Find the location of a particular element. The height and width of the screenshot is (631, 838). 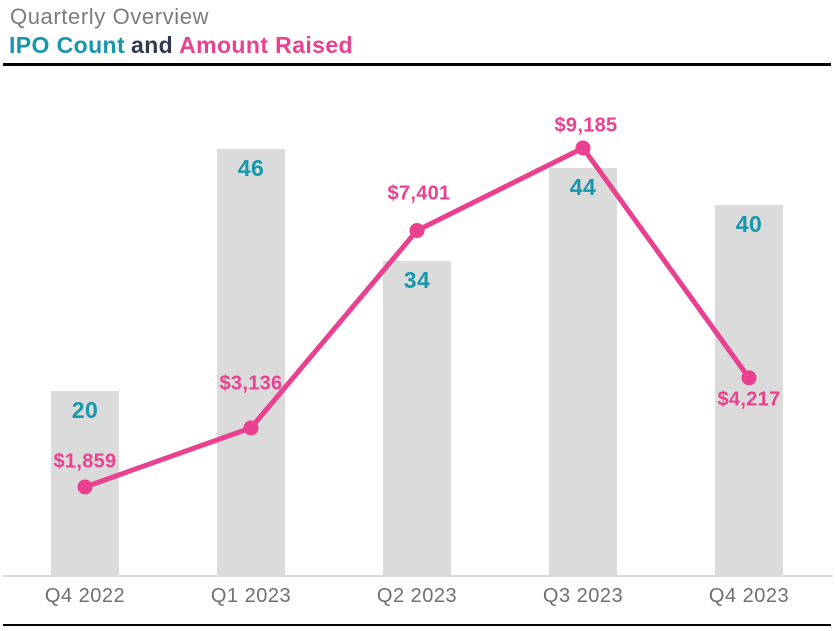

bar-count-label: 44 is located at coordinates (583, 186).